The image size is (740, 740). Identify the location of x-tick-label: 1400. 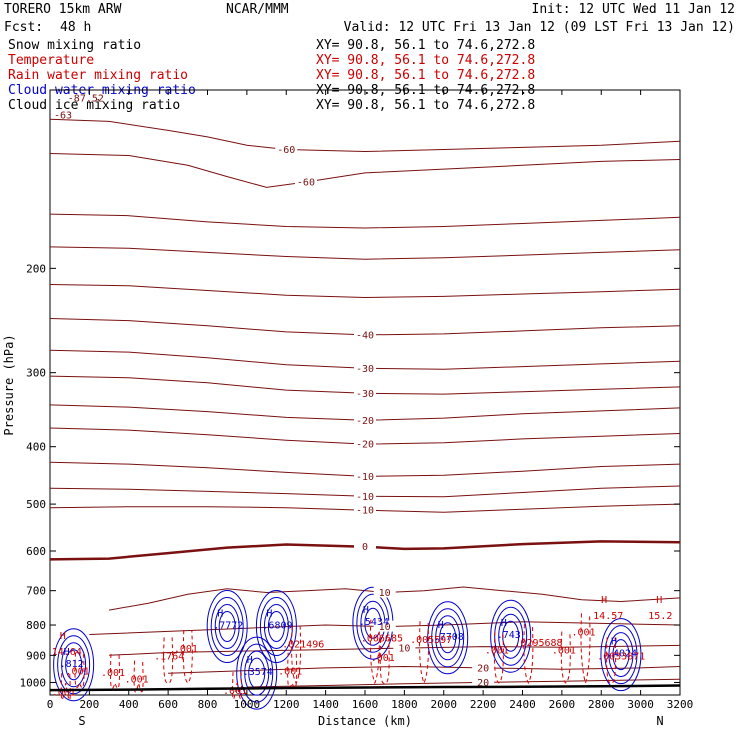
(325, 704).